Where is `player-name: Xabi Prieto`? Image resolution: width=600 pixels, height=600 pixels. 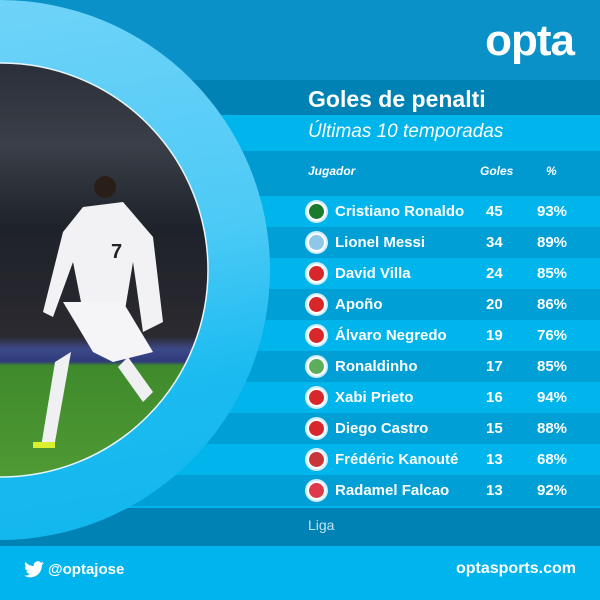 player-name: Xabi Prieto is located at coordinates (374, 397).